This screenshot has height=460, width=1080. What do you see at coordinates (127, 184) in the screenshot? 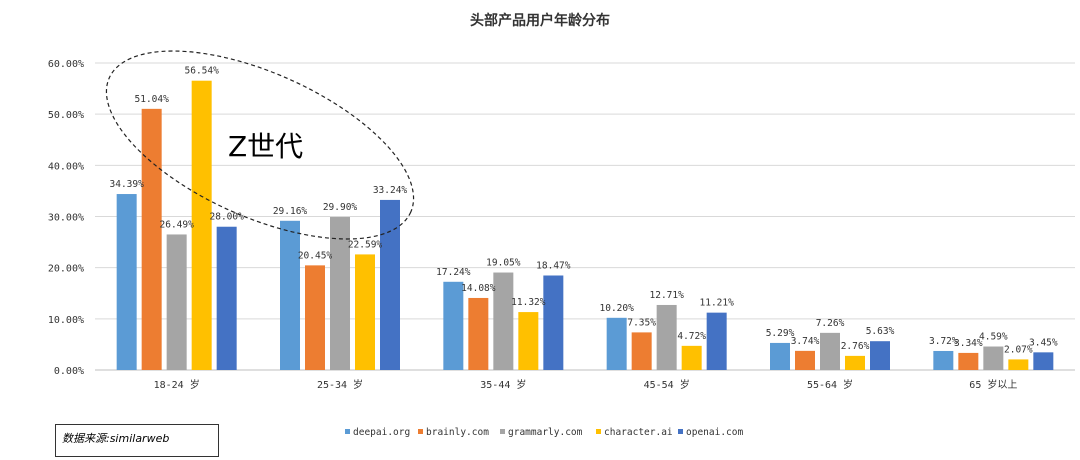
I see `data-label: 34.39%` at bounding box center [127, 184].